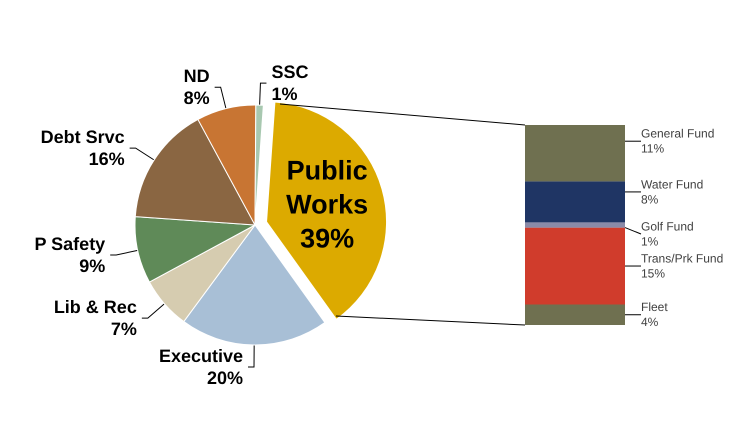 This screenshot has width=754, height=422. What do you see at coordinates (650, 322) in the screenshot?
I see `data-label: 4%` at bounding box center [650, 322].